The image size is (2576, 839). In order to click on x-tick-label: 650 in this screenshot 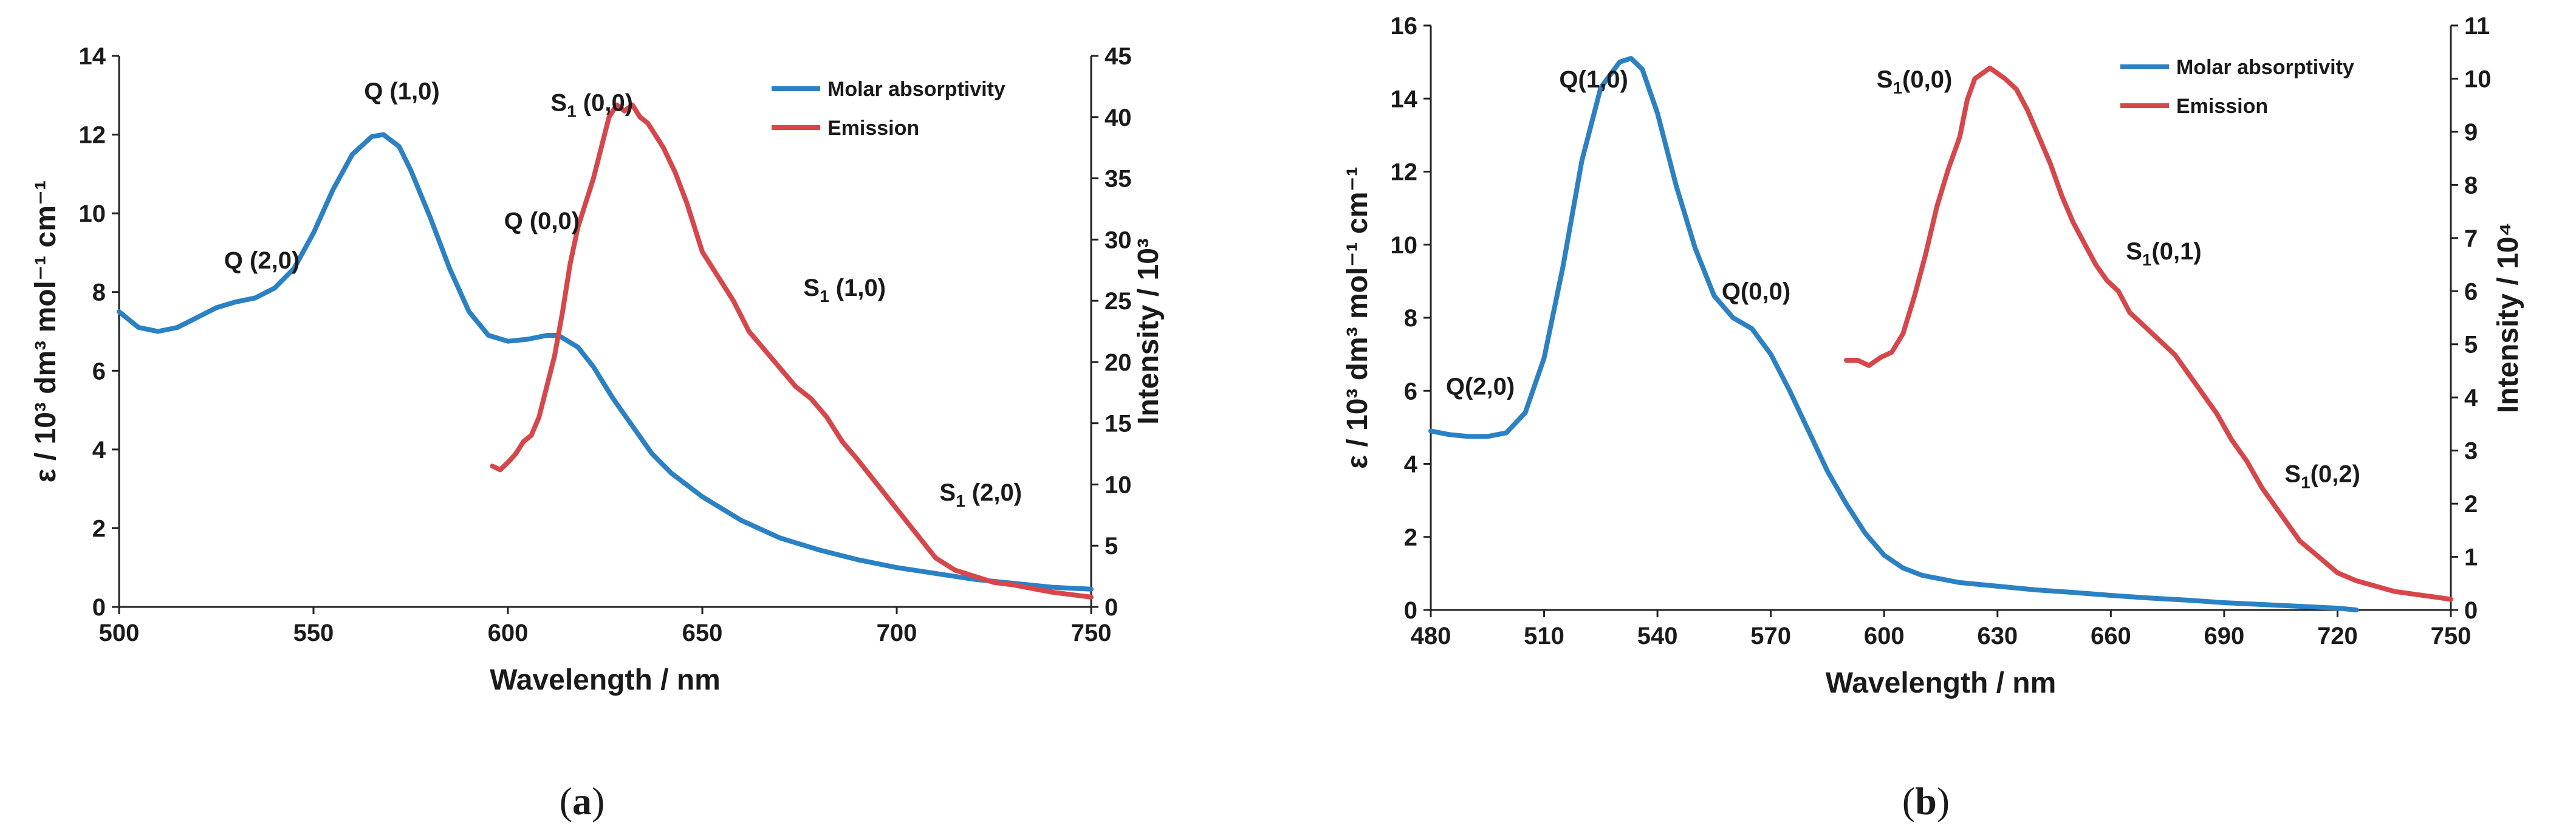, I will do `click(702, 633)`.